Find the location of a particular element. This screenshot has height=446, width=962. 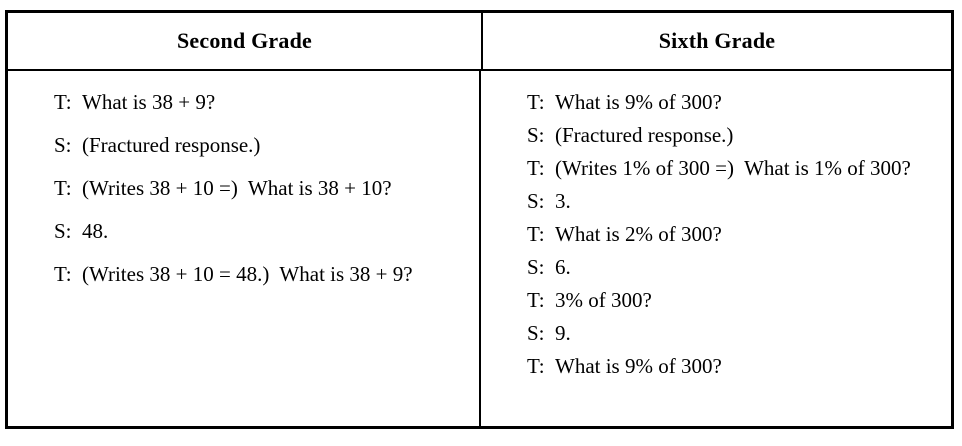

column-header-sixth-grade: Sixth Grade is located at coordinates (717, 40).